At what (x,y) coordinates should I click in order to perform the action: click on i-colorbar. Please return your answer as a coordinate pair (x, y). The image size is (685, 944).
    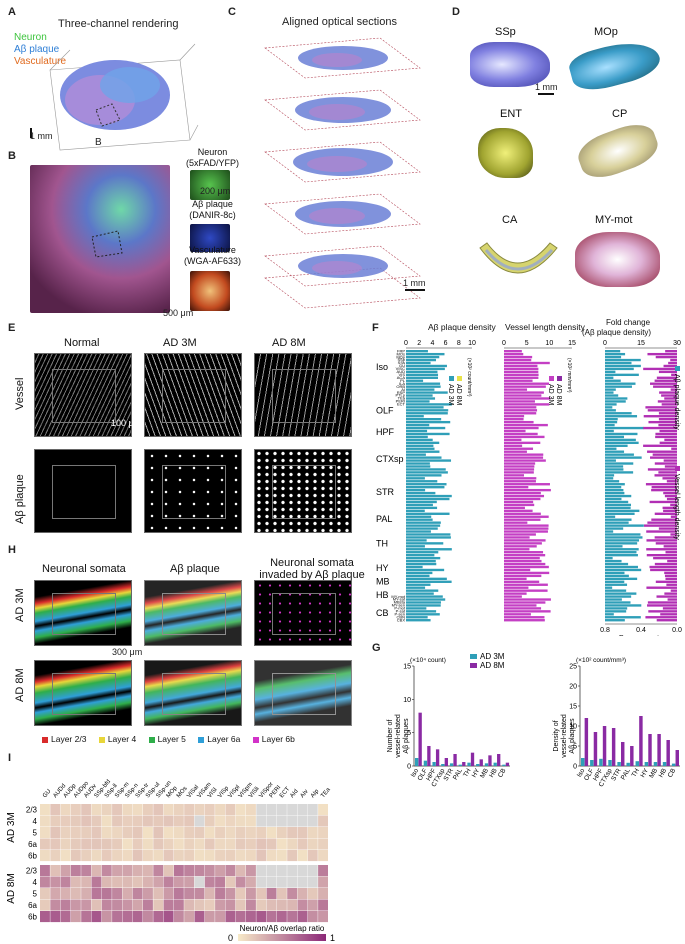
    Looking at the image, I should click on (282, 937).